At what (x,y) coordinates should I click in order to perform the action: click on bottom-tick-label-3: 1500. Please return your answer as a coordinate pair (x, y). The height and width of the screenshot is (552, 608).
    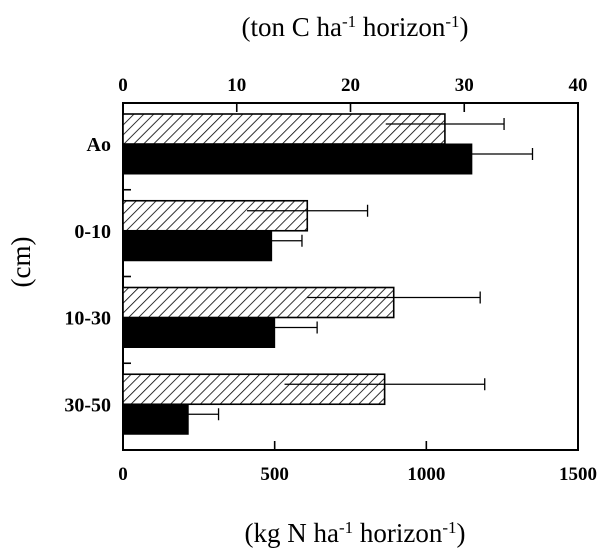
    Looking at the image, I should click on (578, 474).